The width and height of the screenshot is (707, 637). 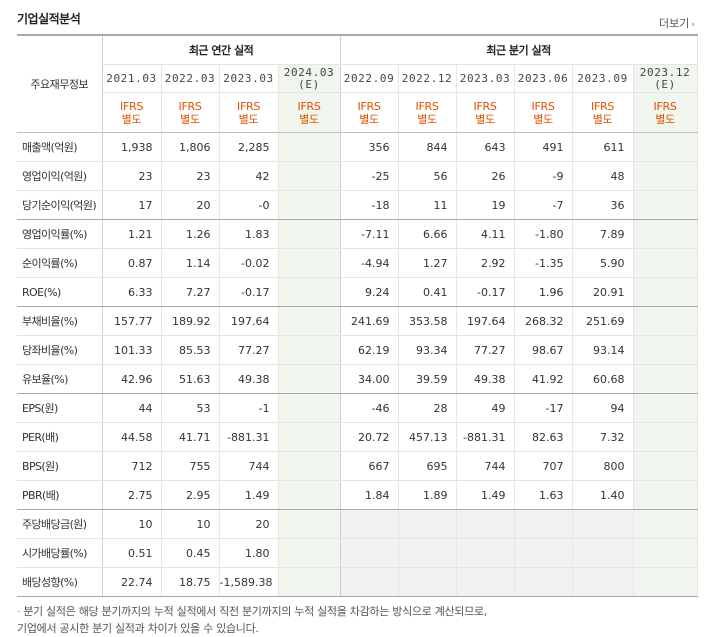 I want to click on table-cell: 1.84, so click(x=369, y=495).